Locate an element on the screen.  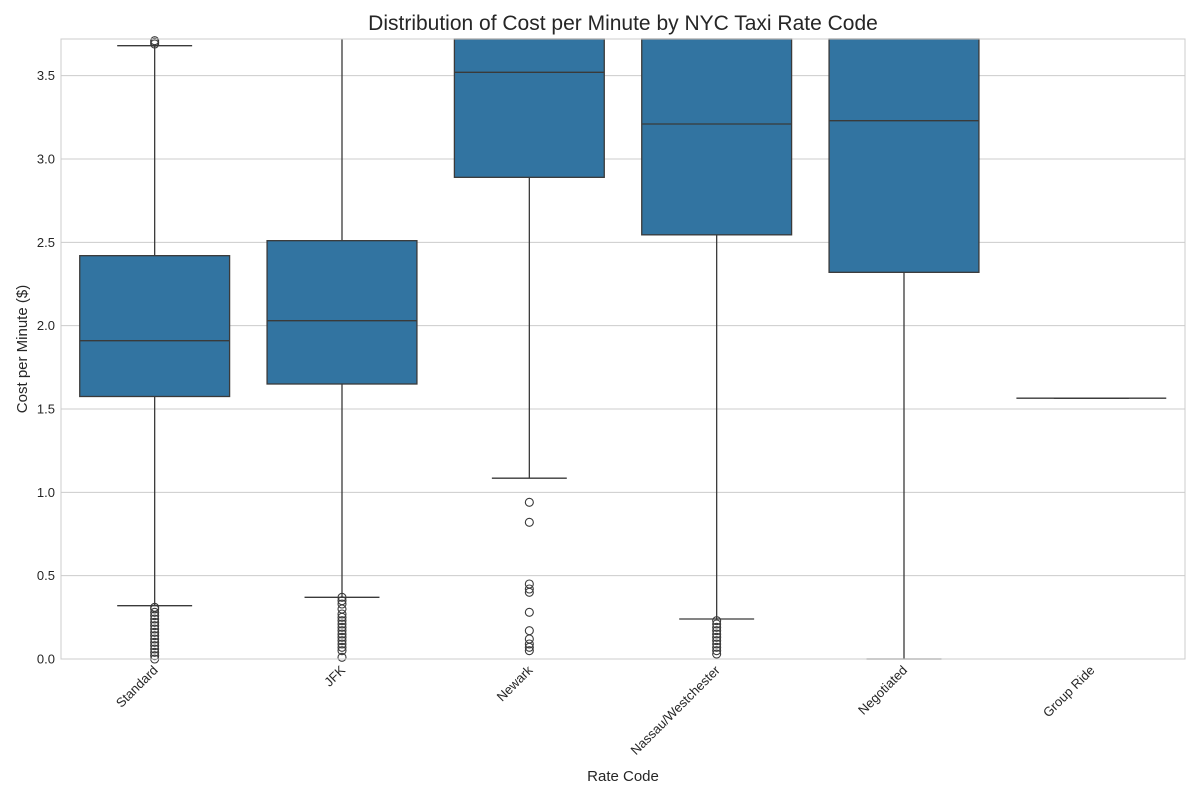
y-tick-label: 0.0 is located at coordinates (46, 659).